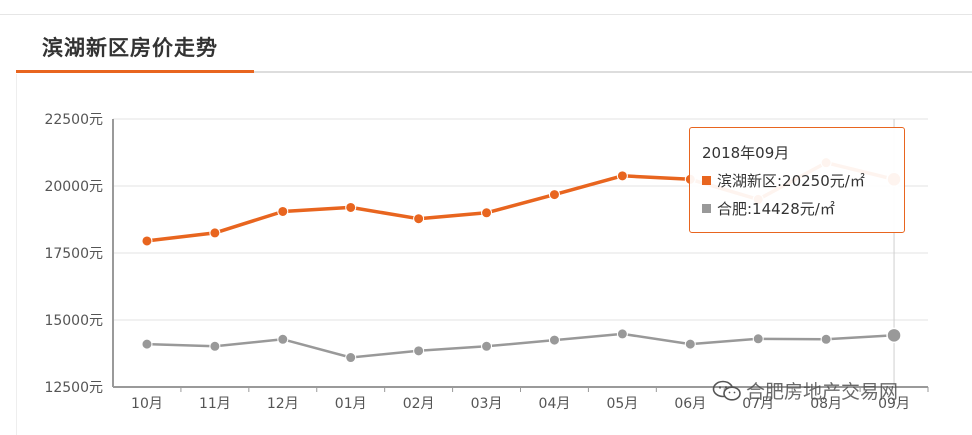  What do you see at coordinates (826, 404) in the screenshot?
I see `x-tick-label: 08月` at bounding box center [826, 404].